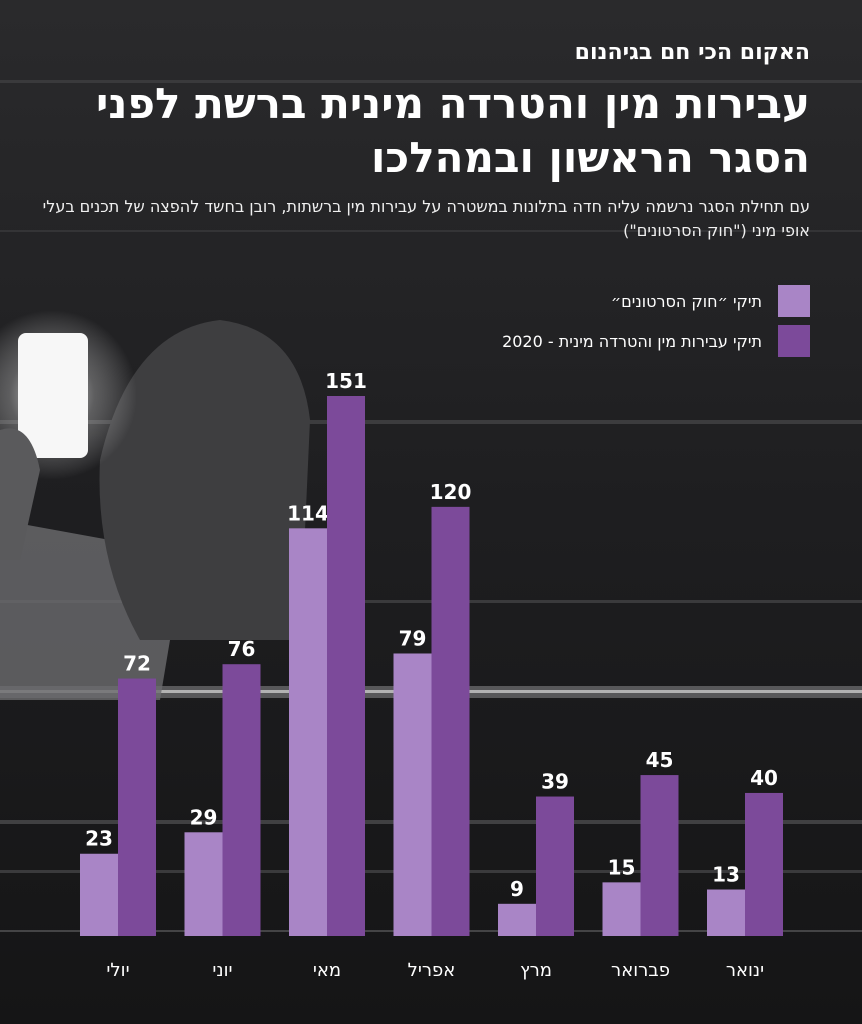  I want to click on legend-item-videos: תיקי ״חוק הסרטונים״, so click(656, 301).